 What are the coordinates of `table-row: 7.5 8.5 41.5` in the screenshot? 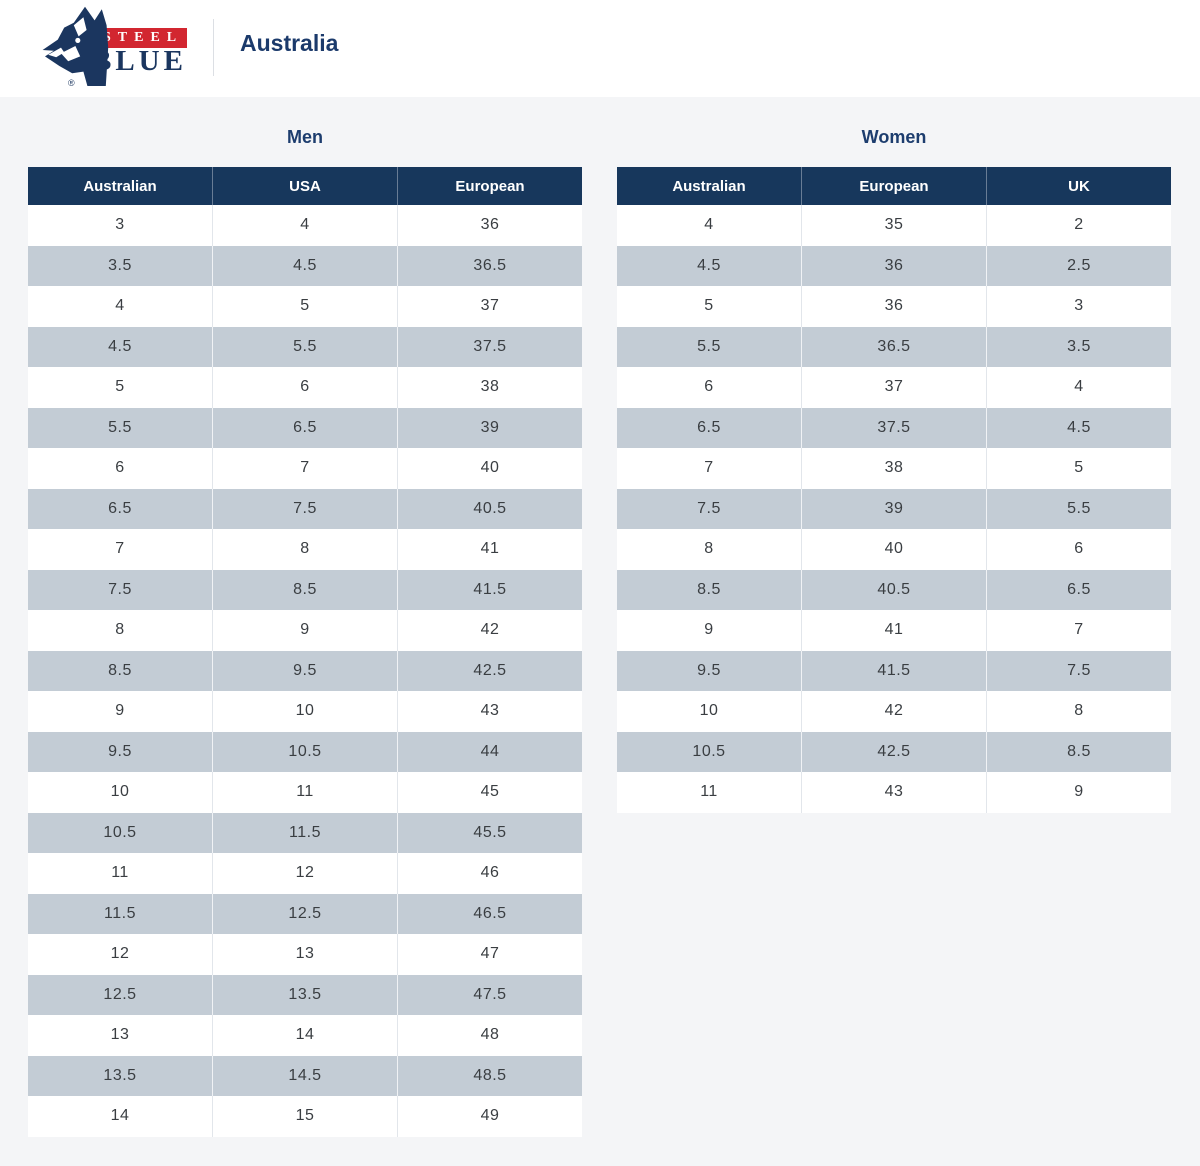 It's located at (305, 589).